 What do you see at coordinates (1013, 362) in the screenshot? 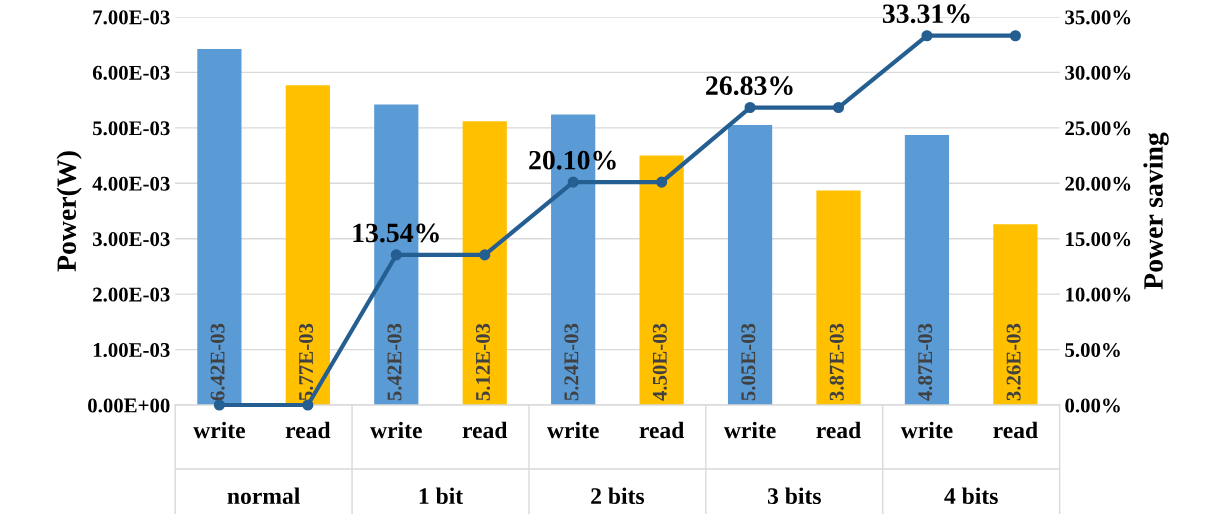
I see `data-label: 3.26E-03` at bounding box center [1013, 362].